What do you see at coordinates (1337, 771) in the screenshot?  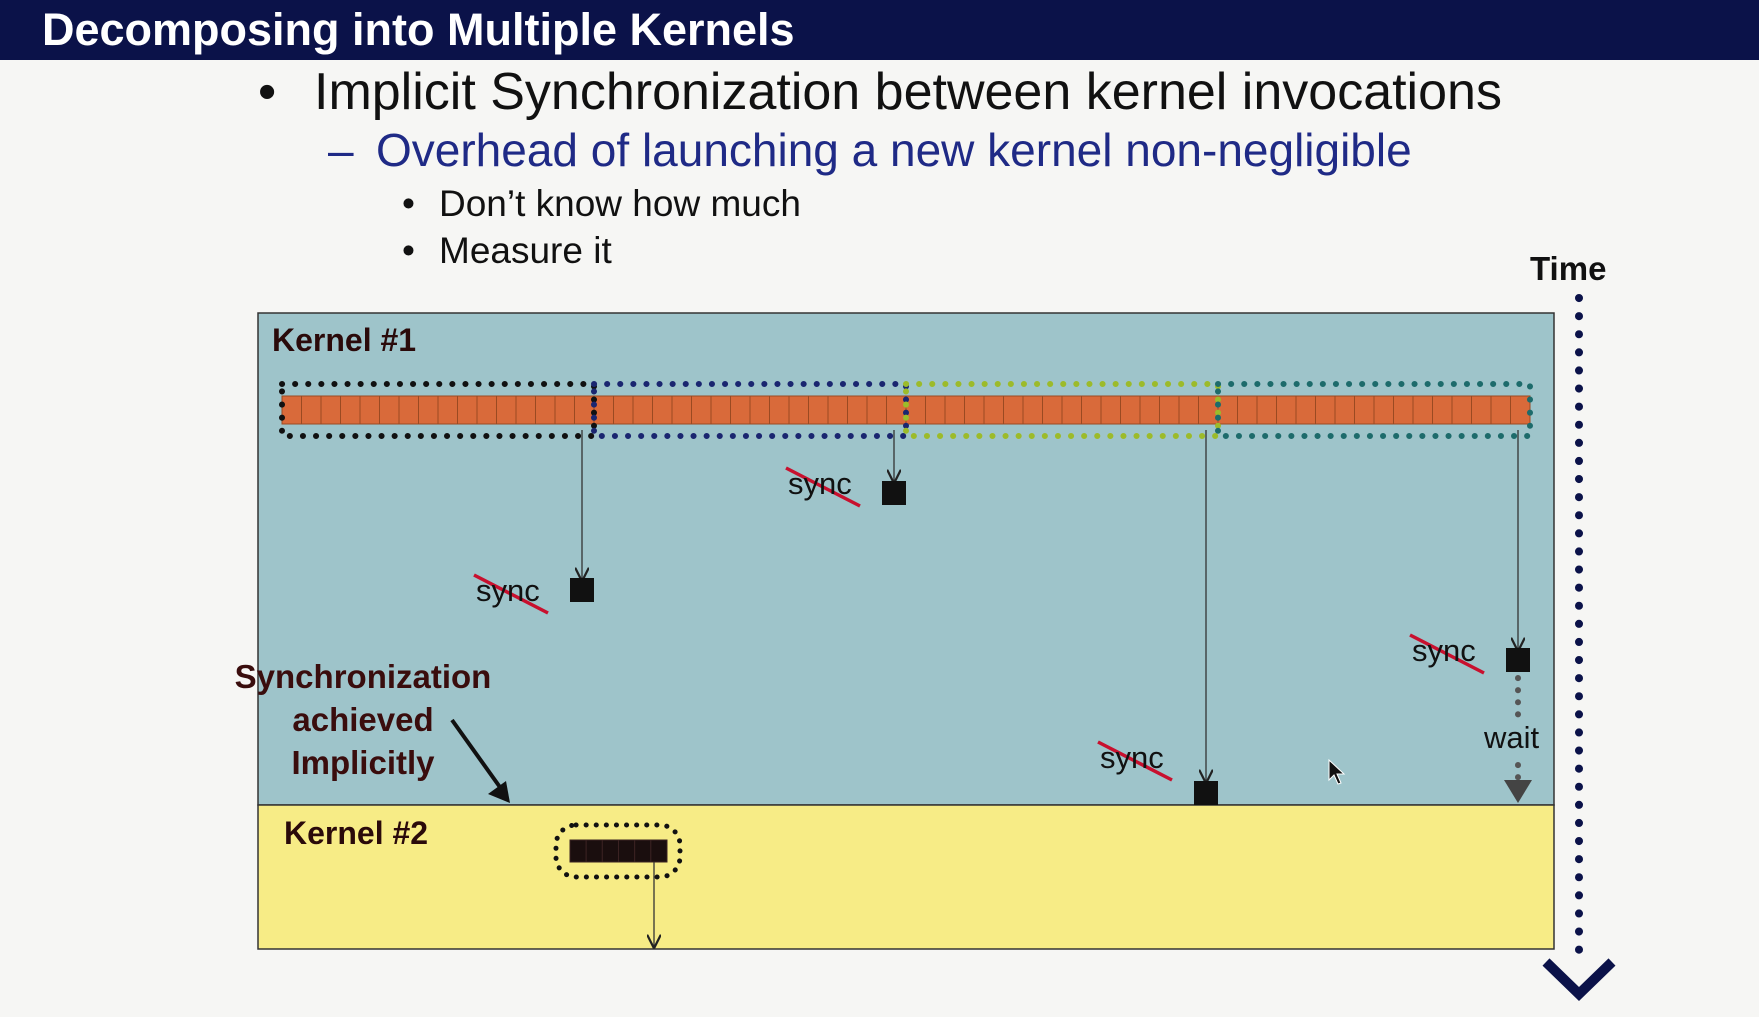 I see `mouse-pointer-icon` at bounding box center [1337, 771].